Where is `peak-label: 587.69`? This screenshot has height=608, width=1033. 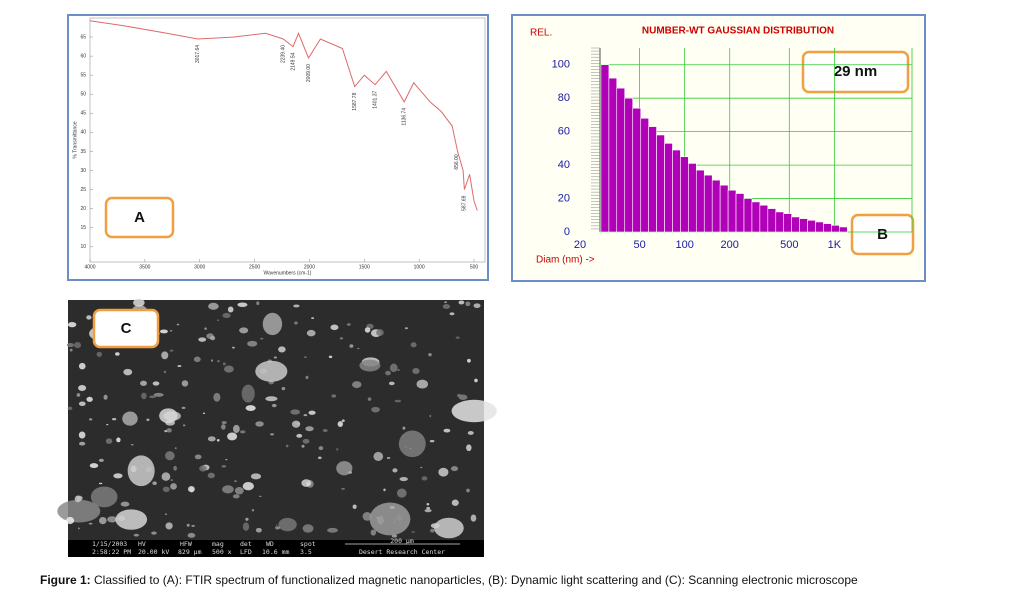 peak-label: 587.69 is located at coordinates (465, 203).